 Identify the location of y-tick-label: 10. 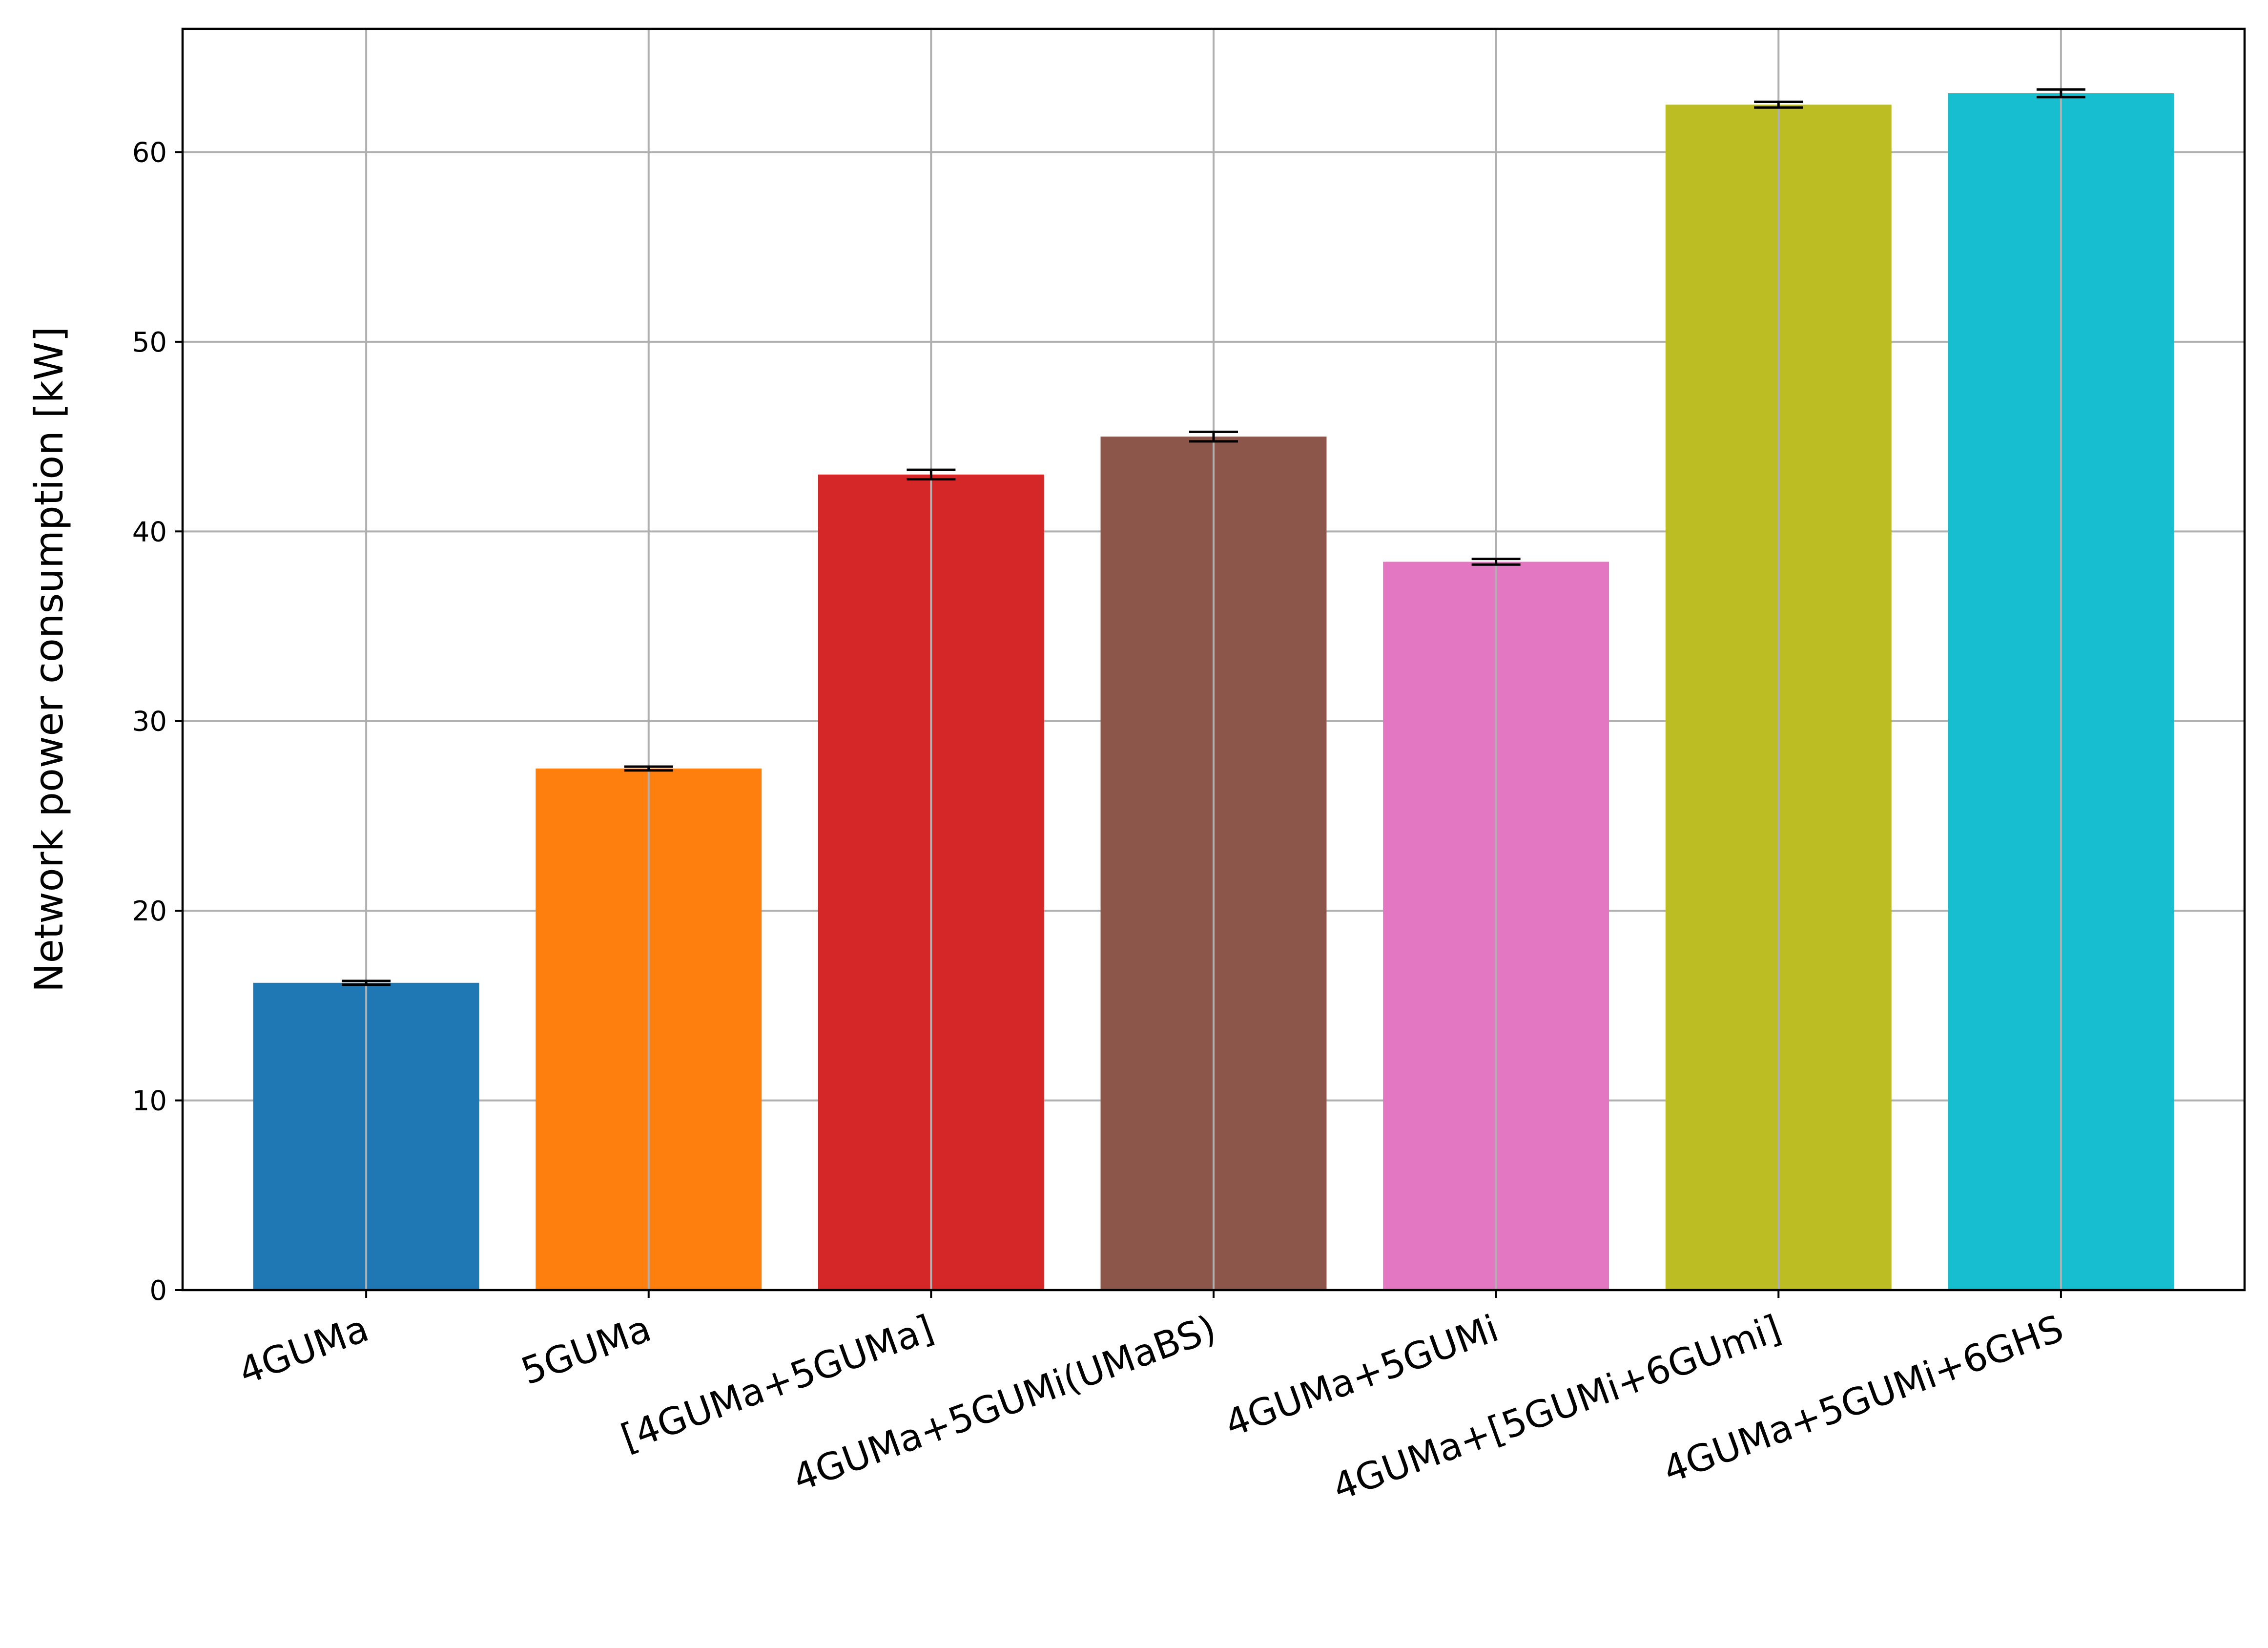
(150, 1101).